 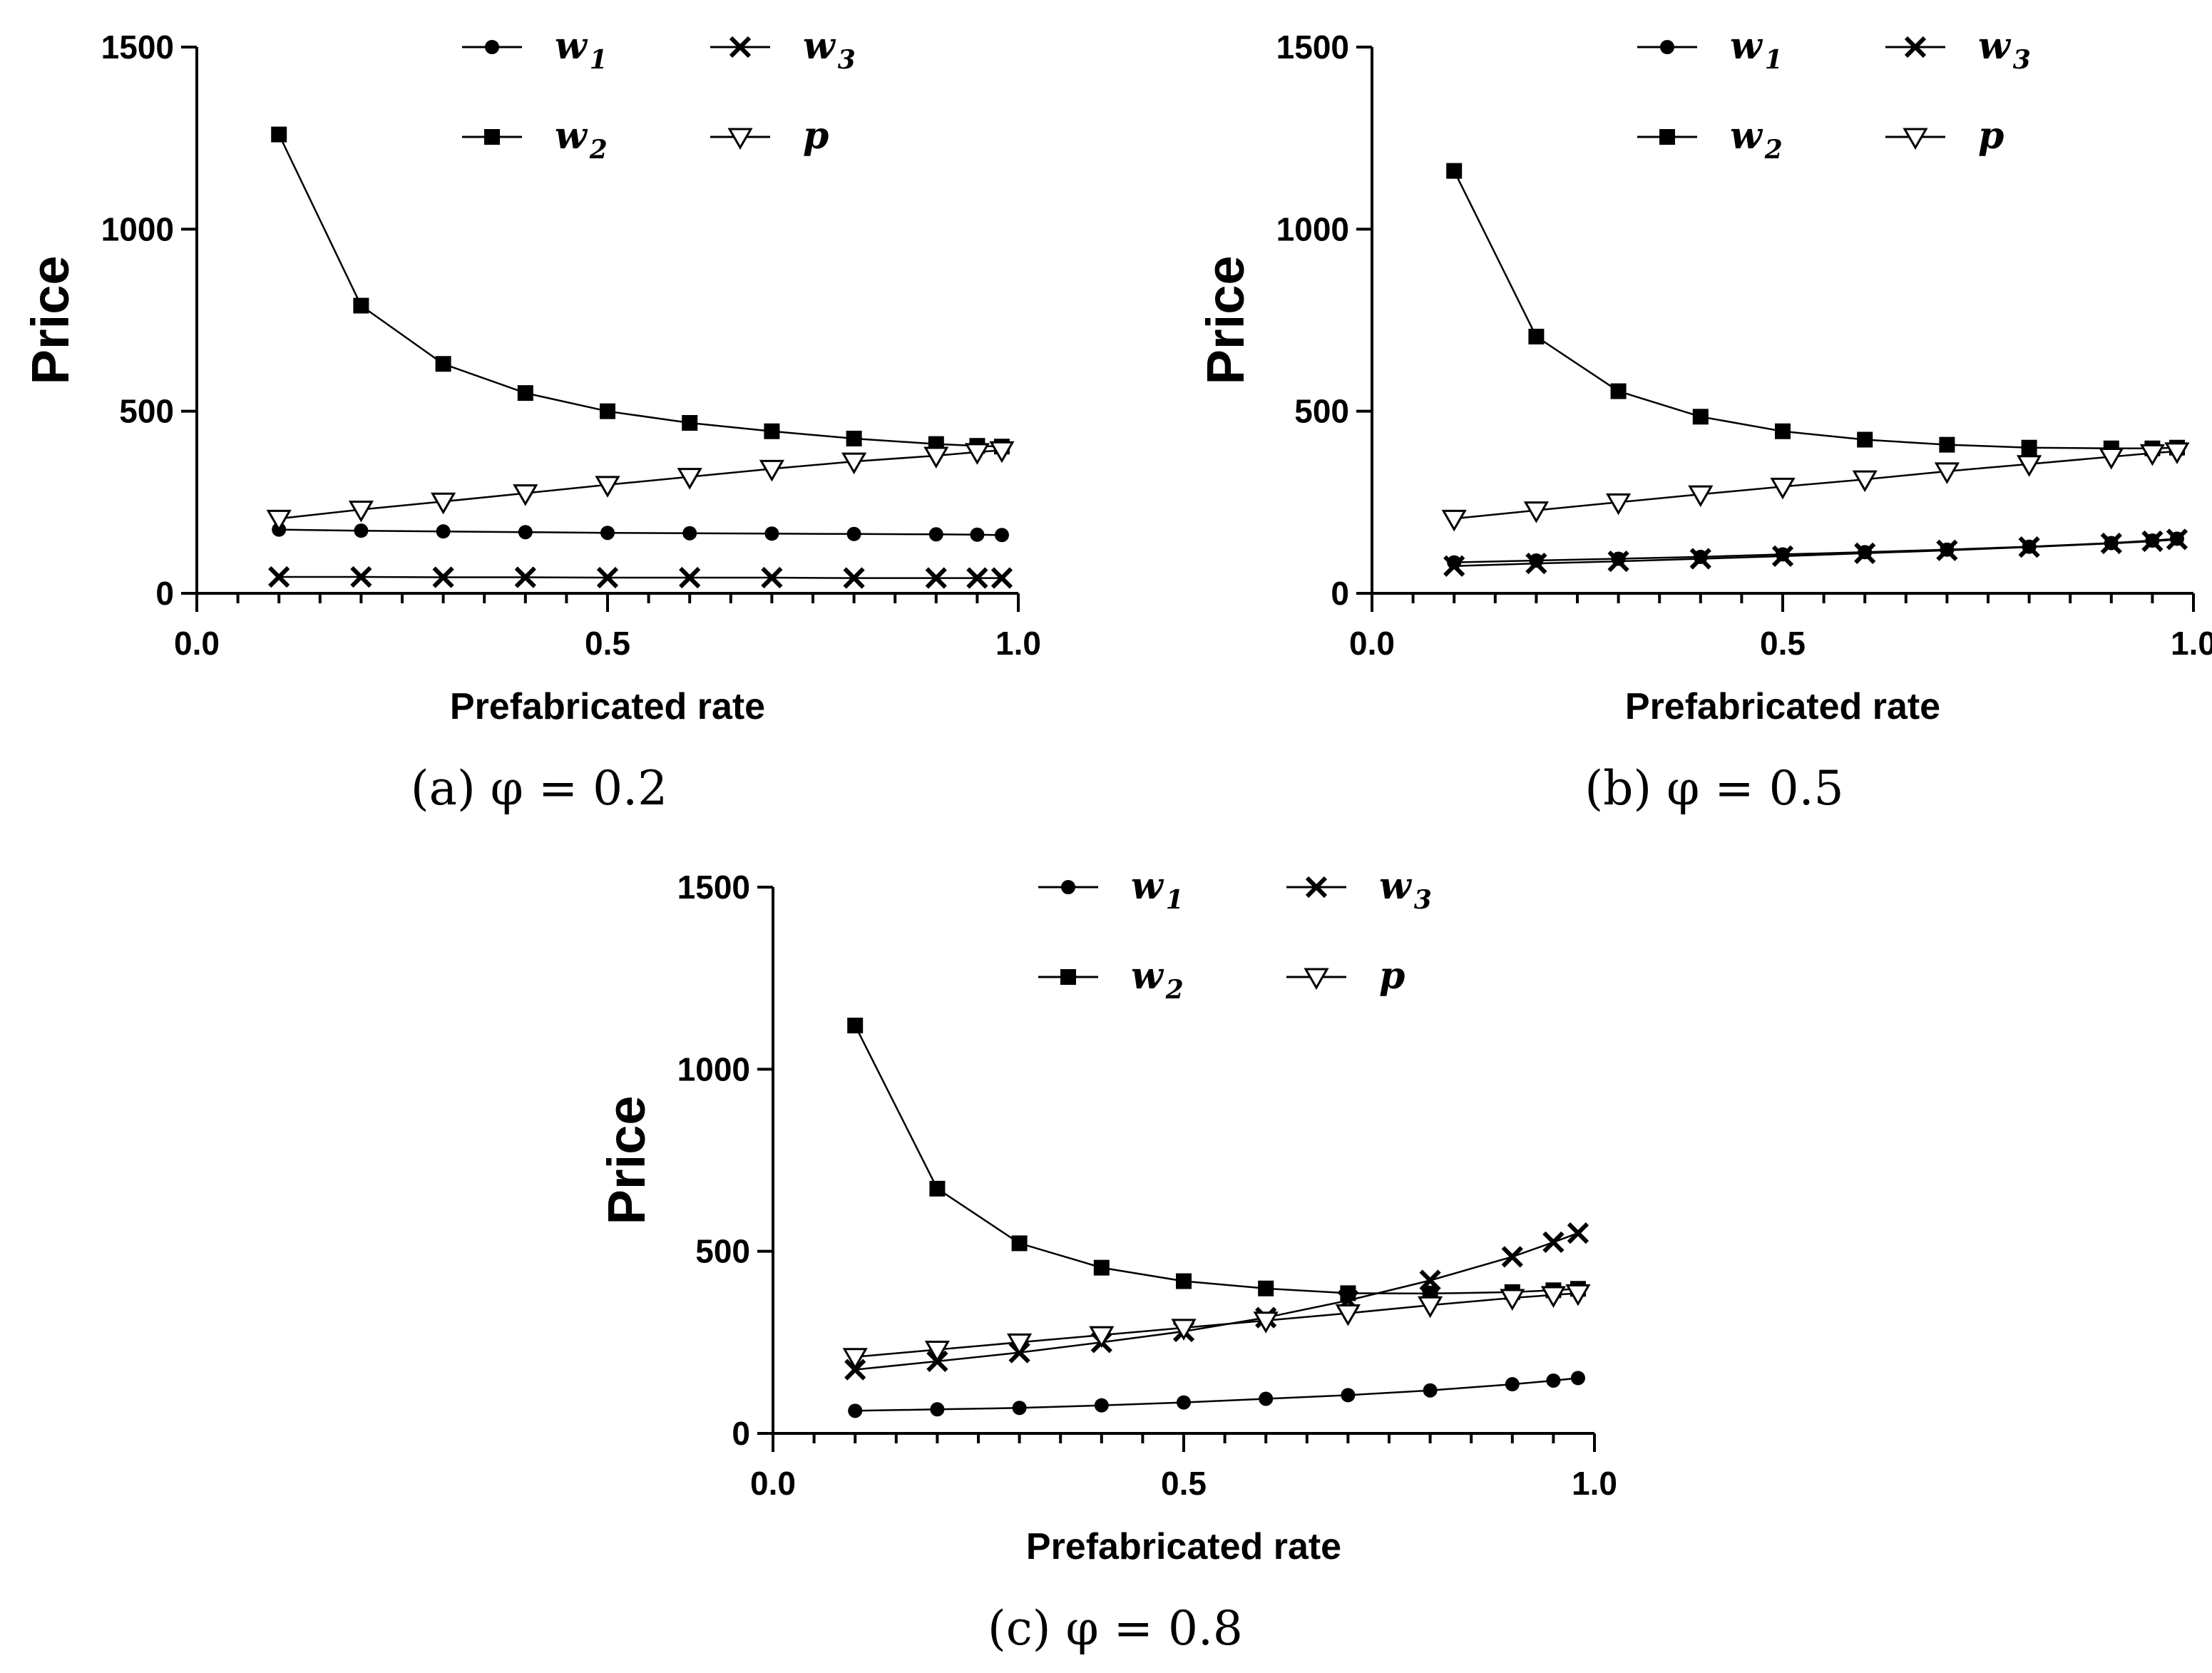 I want to click on series-w1, so click(x=1216, y=1394).